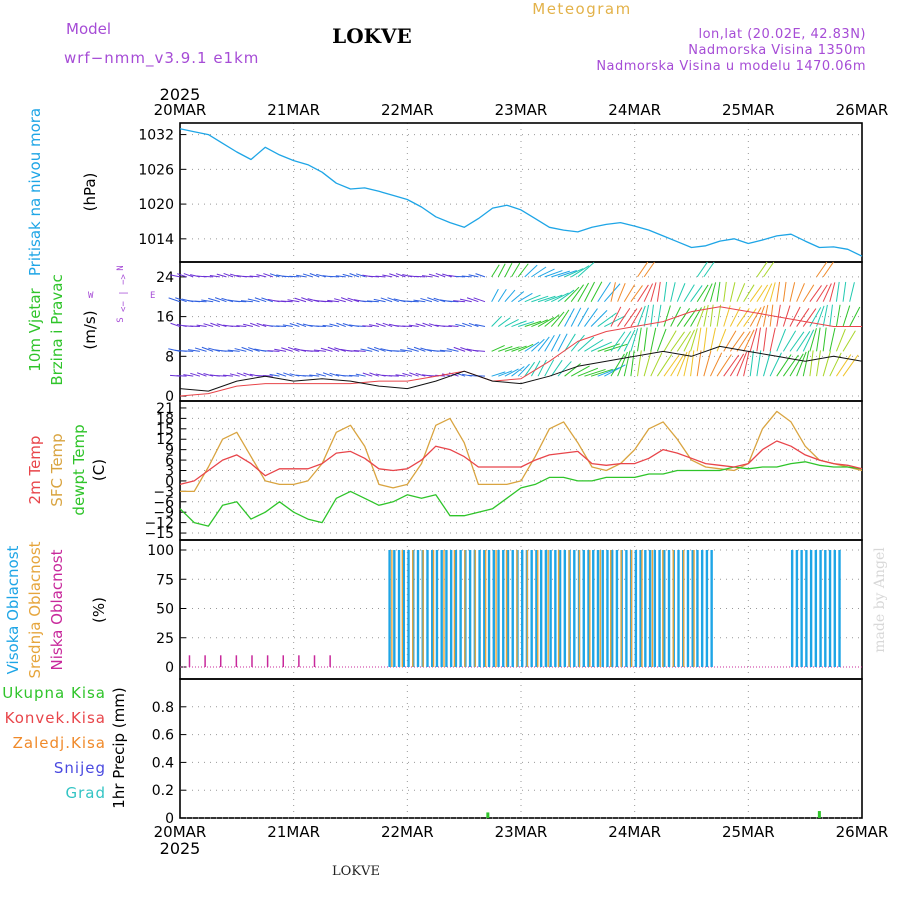  Describe the element at coordinates (862, 110) in the screenshot. I see `top-date-label: 26MAR` at that location.